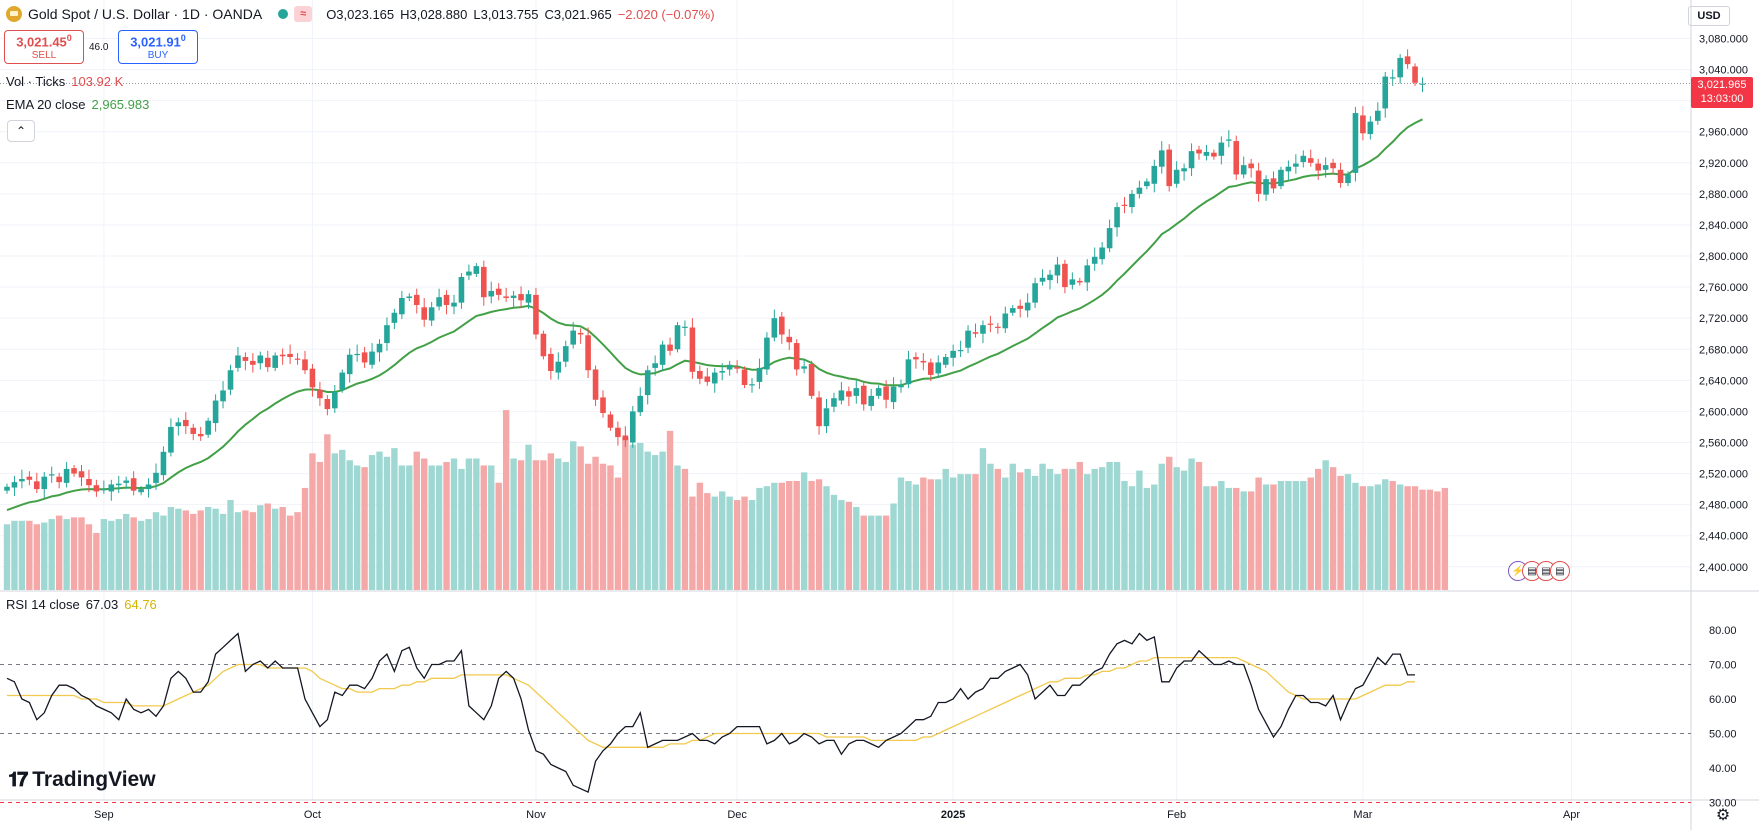 This screenshot has width=1759, height=830. Describe the element at coordinates (102, 604) in the screenshot. I see `rsi-legend-value: 67.03` at that location.